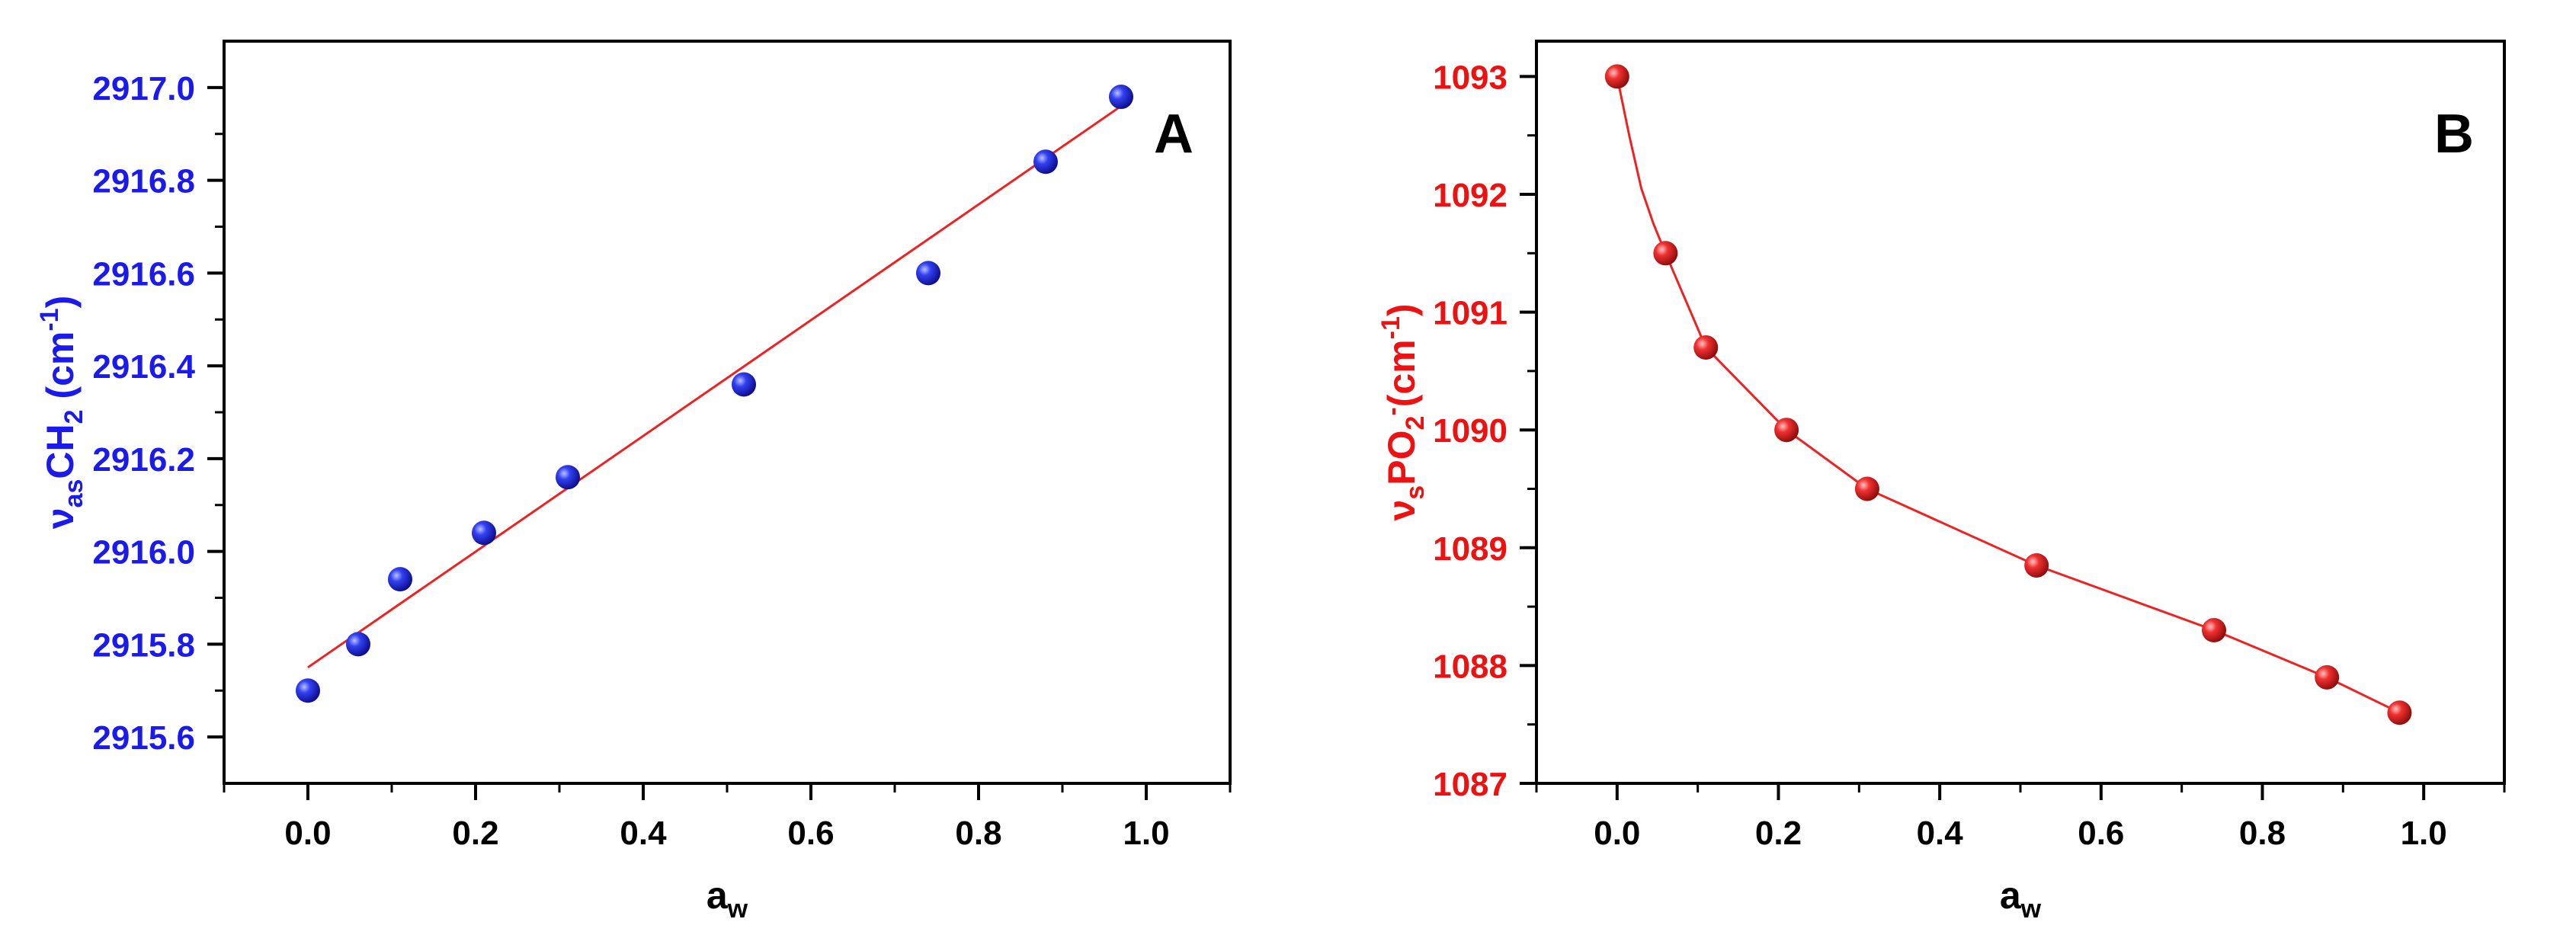  What do you see at coordinates (1470, 666) in the screenshot?
I see `y-tick-label: 1088` at bounding box center [1470, 666].